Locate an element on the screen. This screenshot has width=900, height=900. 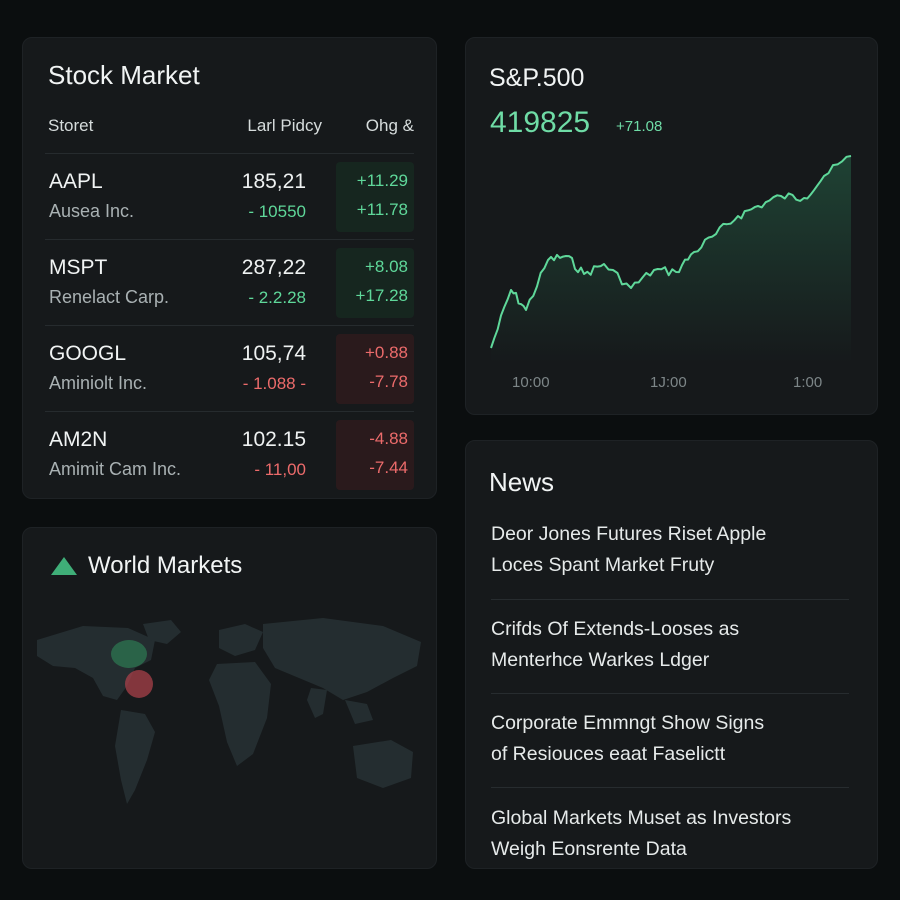
change-badge: +0.88 -7.78 is located at coordinates (375, 369).